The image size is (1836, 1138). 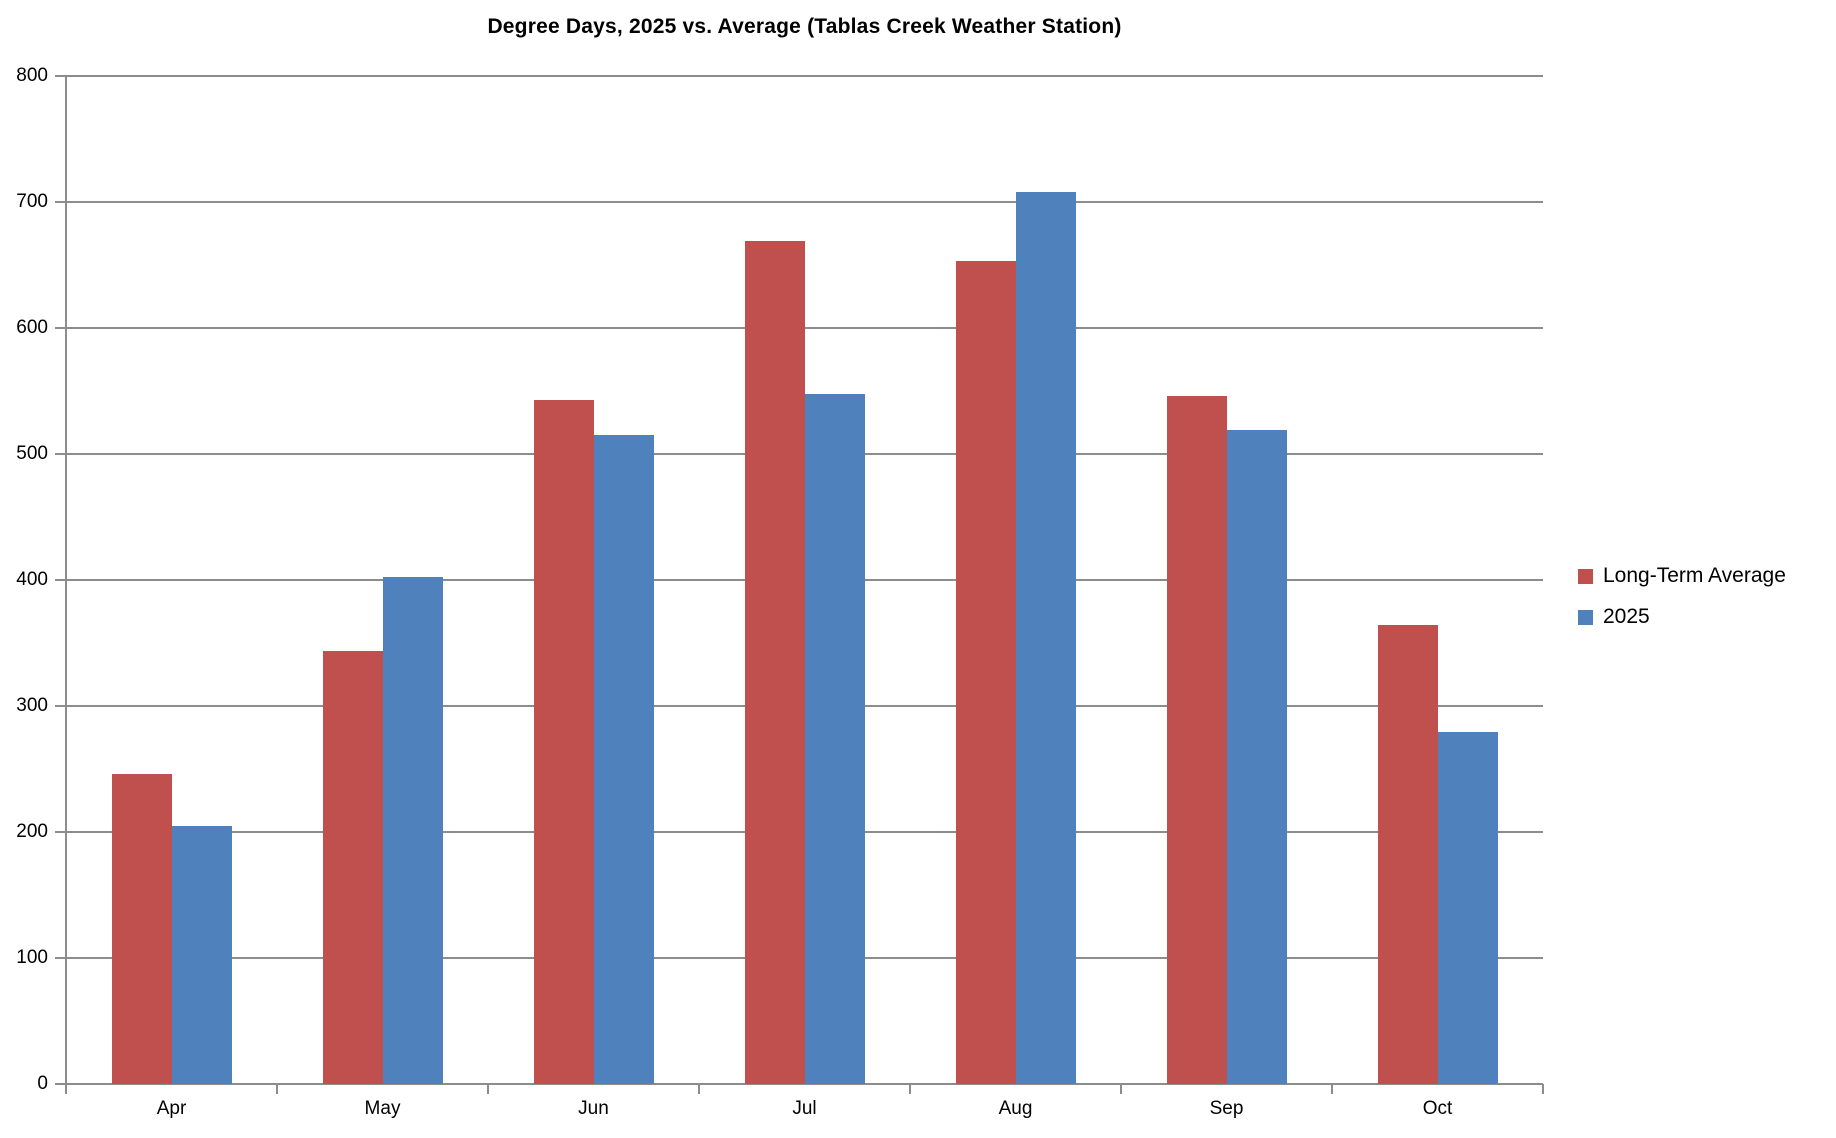 What do you see at coordinates (774, 662) in the screenshot?
I see `bar-long-term-average-jul` at bounding box center [774, 662].